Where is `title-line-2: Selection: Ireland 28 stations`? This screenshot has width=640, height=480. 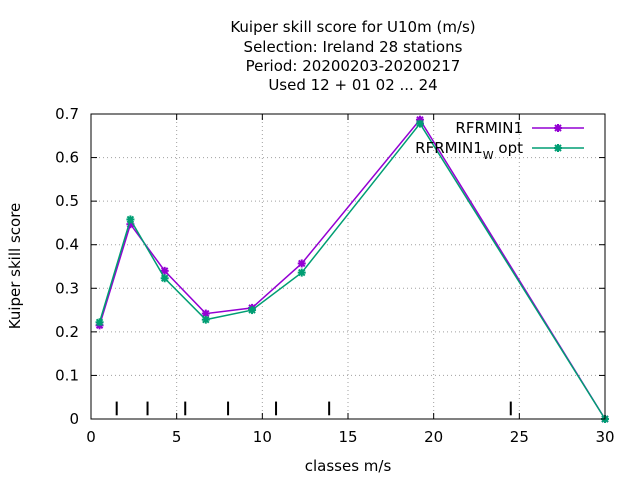 title-line-2: Selection: Ireland 28 stations is located at coordinates (353, 47).